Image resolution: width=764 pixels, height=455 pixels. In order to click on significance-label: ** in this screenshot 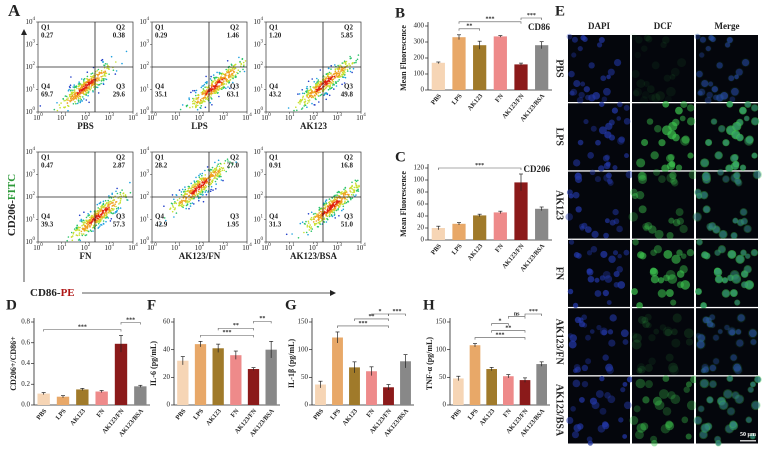, I will do `click(469, 27)`.